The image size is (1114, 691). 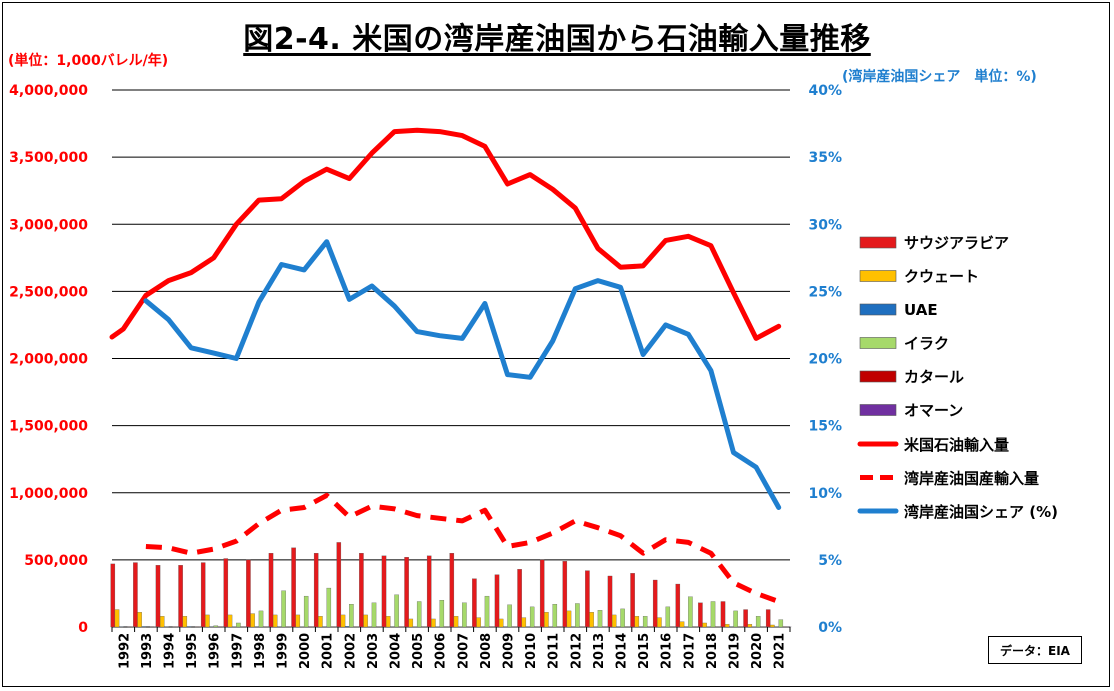 I want to click on legend-label-gulf: 湾岸産油国産輸入量, so click(x=971, y=479).